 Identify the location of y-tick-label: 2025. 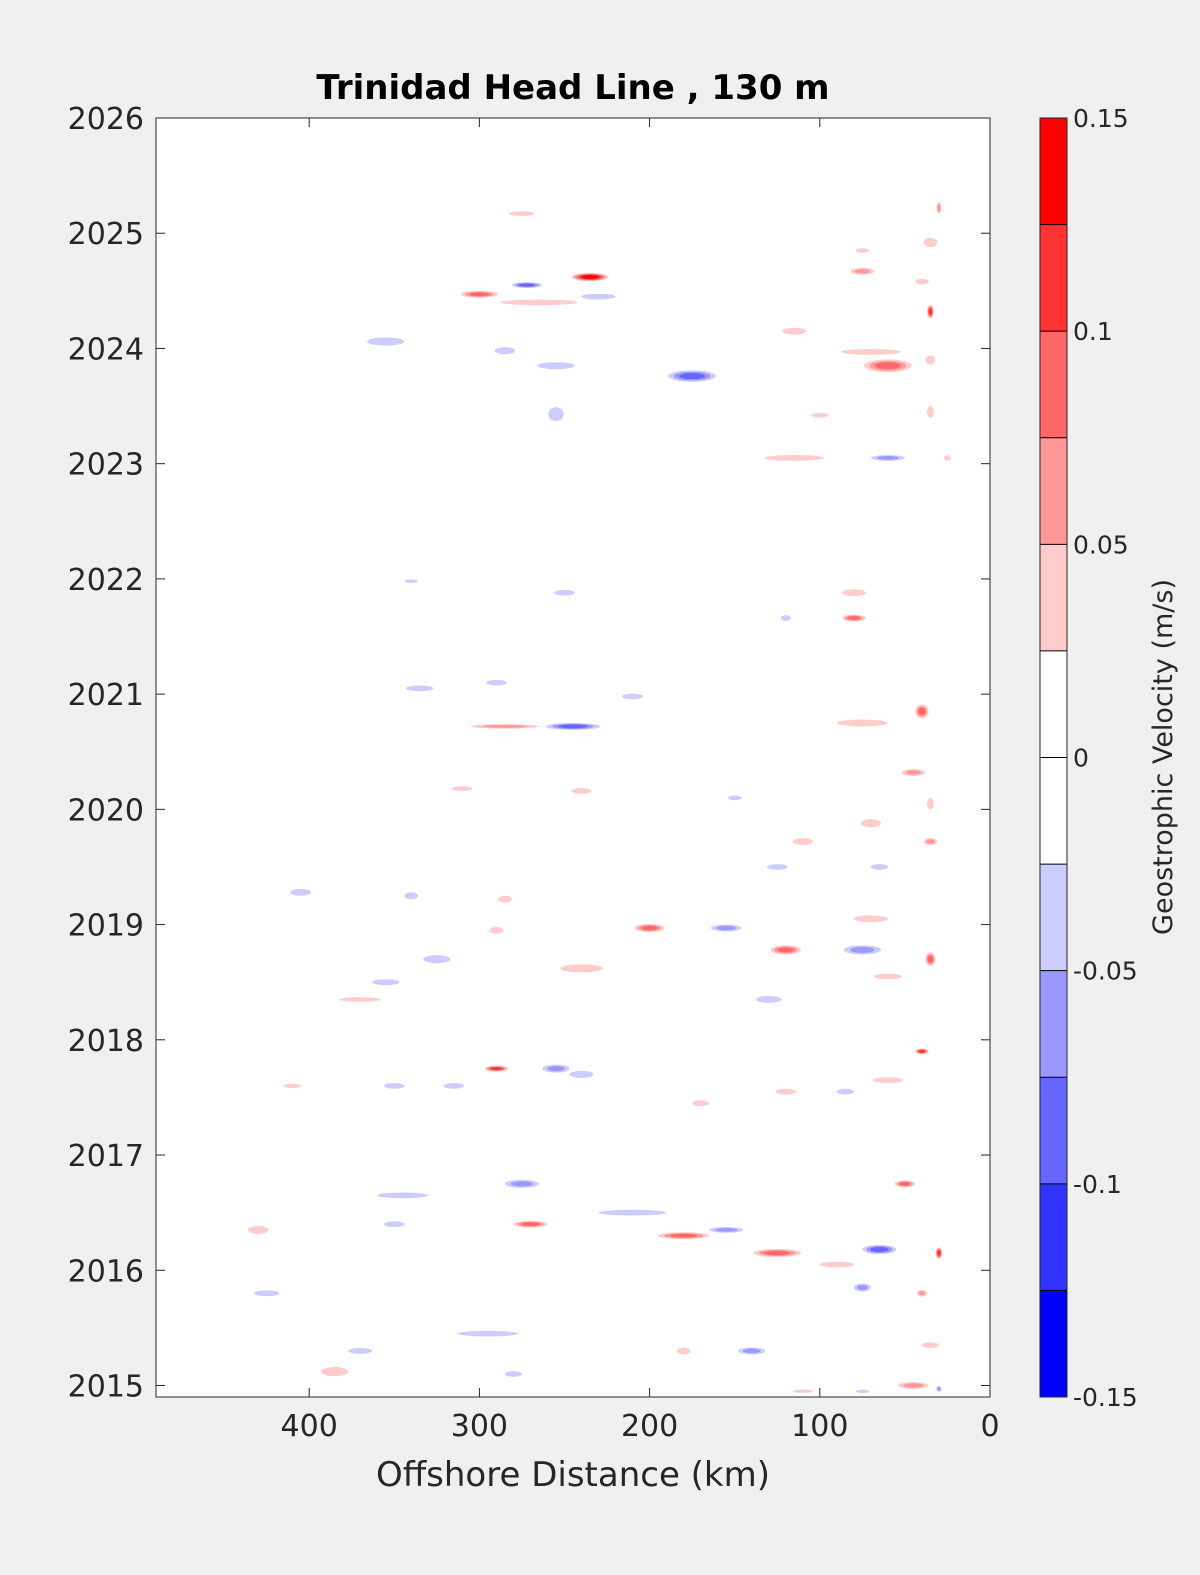
(106, 234).